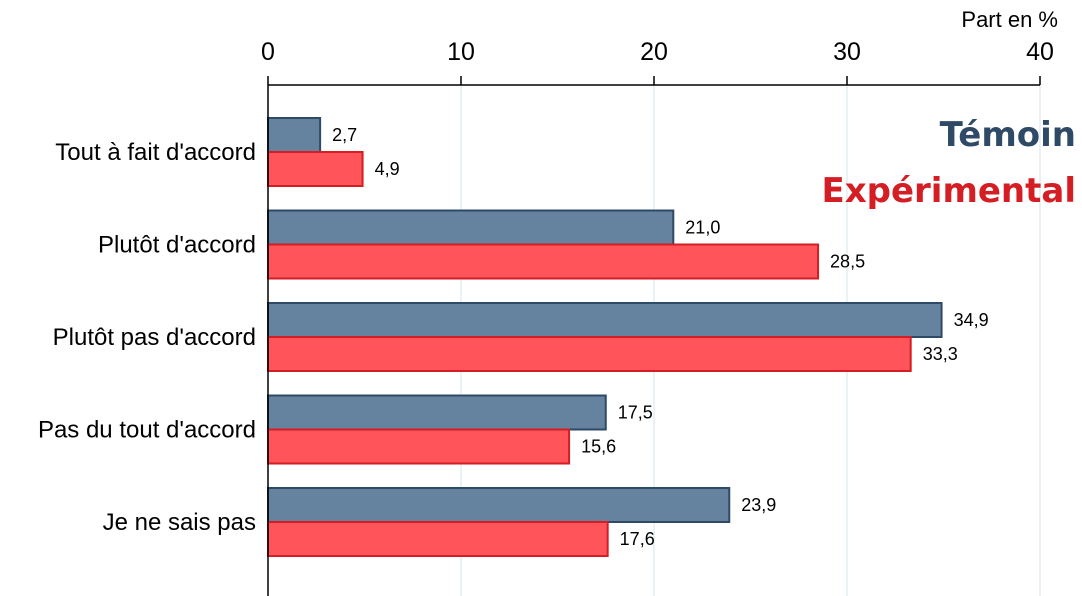 The height and width of the screenshot is (596, 1082). I want to click on category-label: Plutôt d'accord, so click(177, 245).